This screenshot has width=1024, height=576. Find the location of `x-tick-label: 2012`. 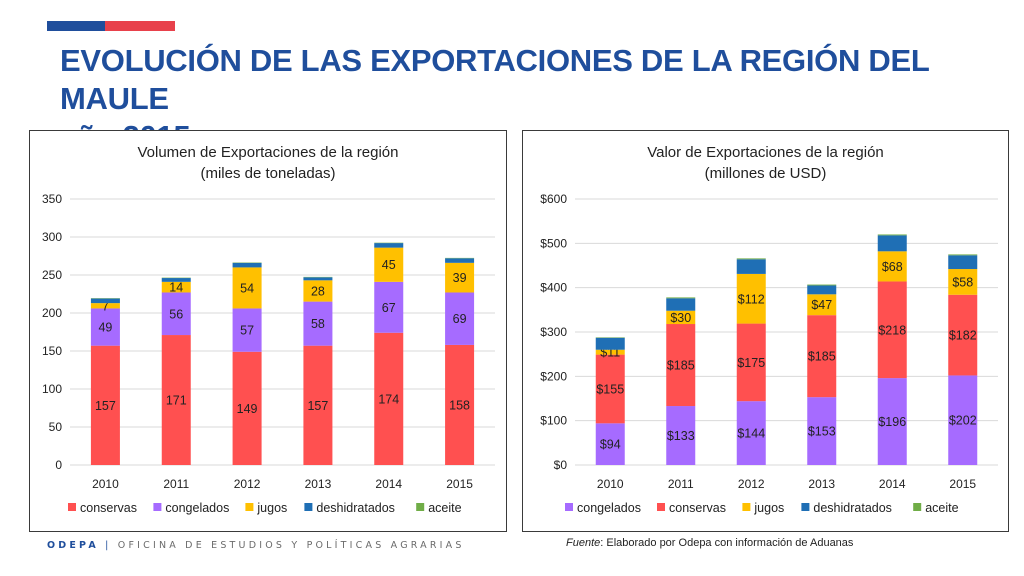

x-tick-label: 2012 is located at coordinates (247, 484).